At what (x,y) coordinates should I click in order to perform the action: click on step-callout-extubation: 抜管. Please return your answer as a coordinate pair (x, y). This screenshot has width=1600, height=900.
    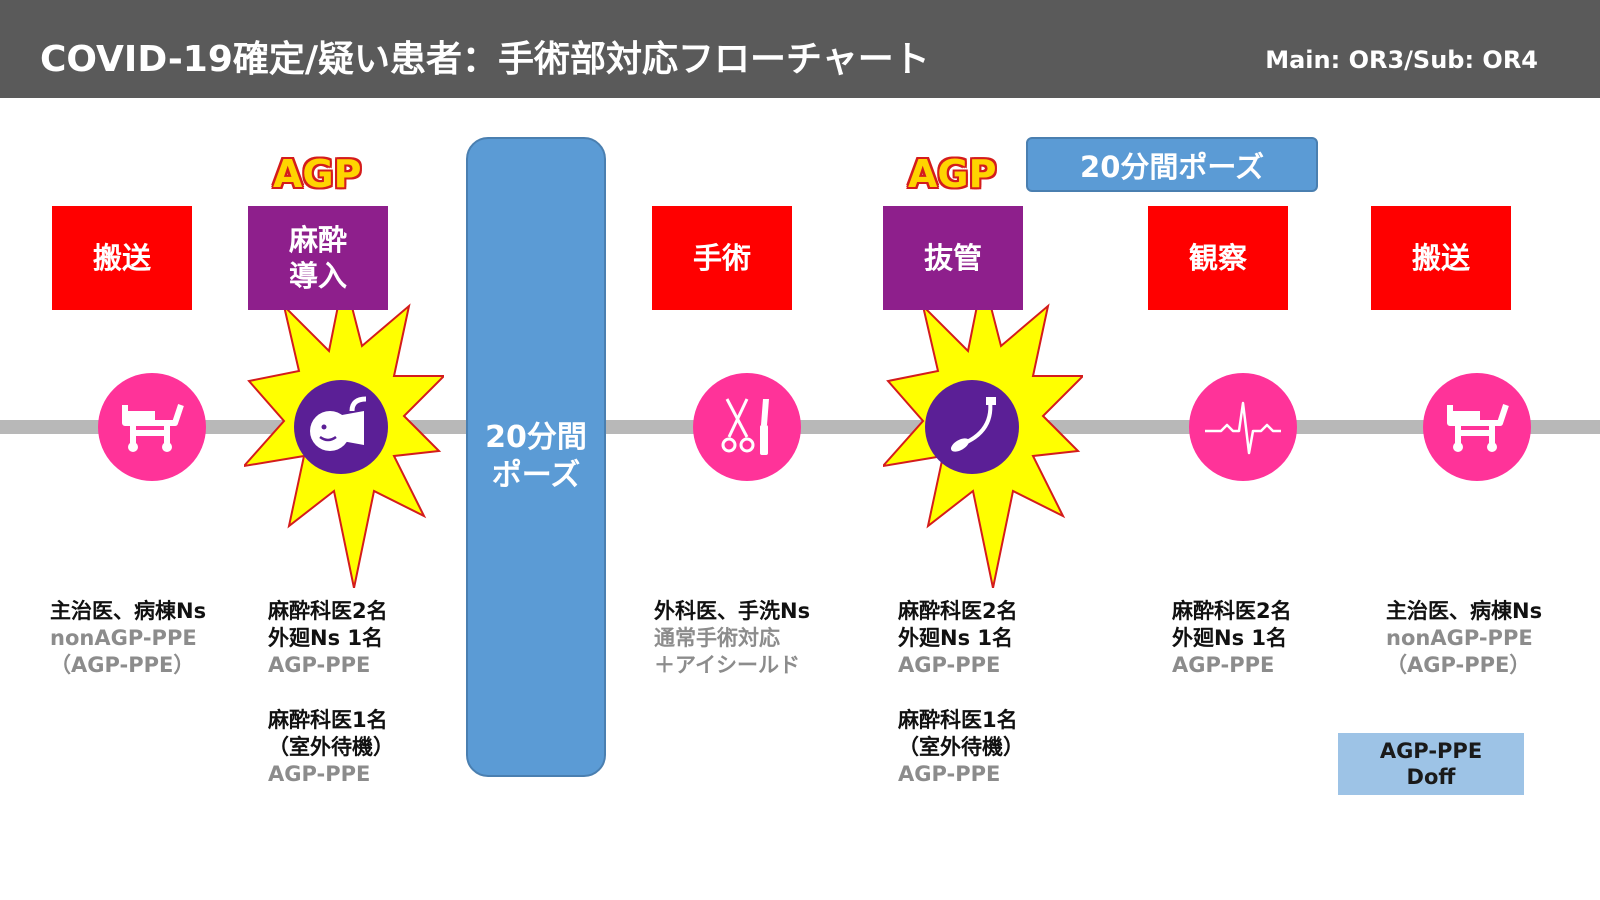
    Looking at the image, I should click on (953, 258).